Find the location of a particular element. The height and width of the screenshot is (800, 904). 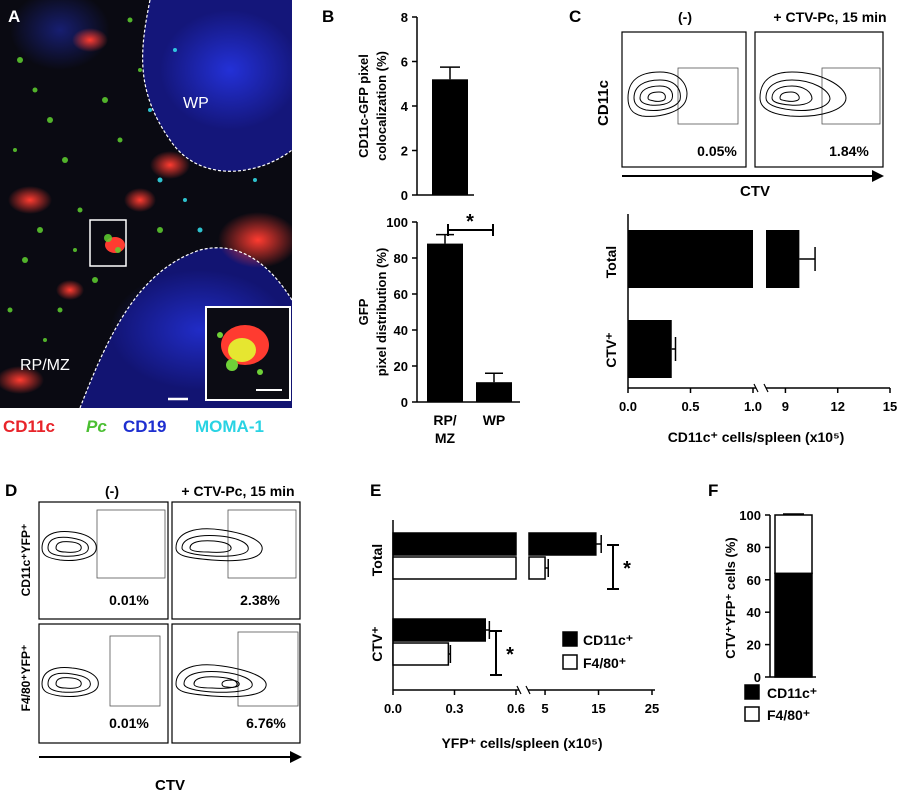

flow-title-d-control: (-) is located at coordinates (112, 491).